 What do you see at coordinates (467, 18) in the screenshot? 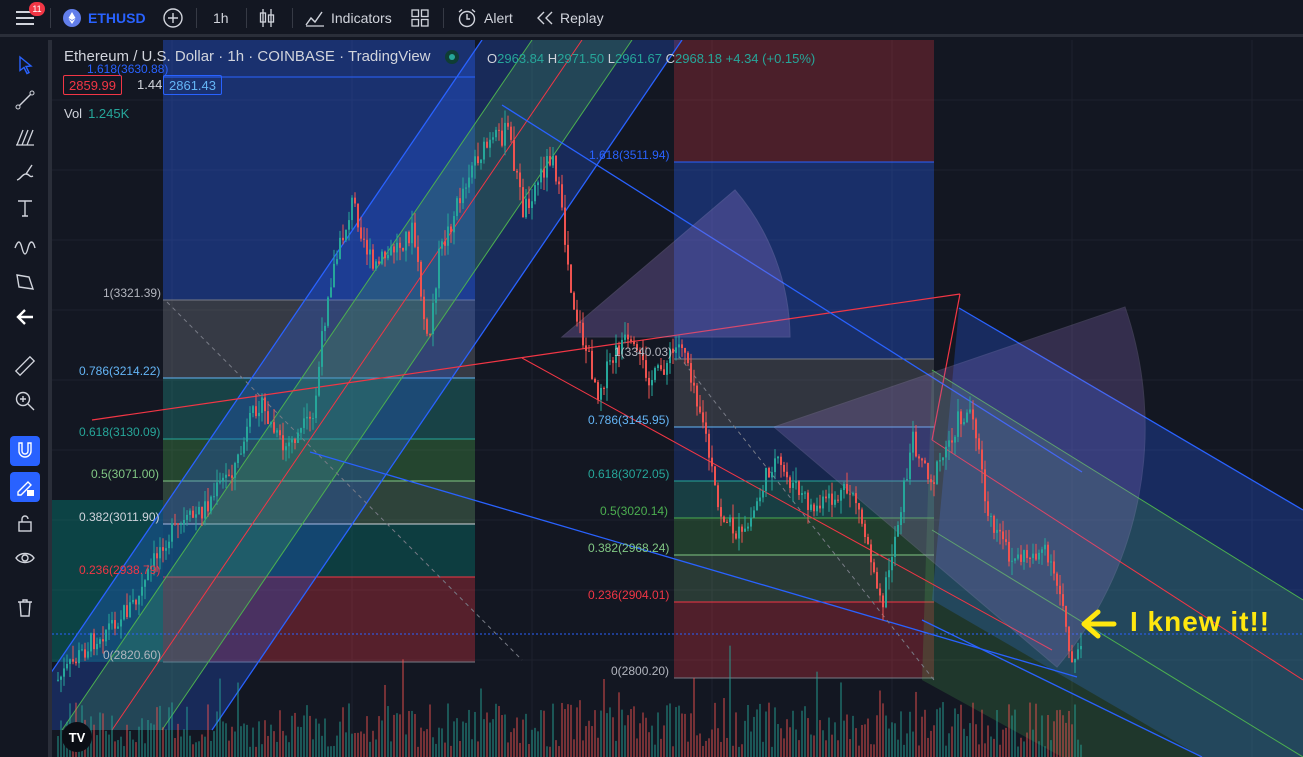
I see `alert-icon` at bounding box center [467, 18].